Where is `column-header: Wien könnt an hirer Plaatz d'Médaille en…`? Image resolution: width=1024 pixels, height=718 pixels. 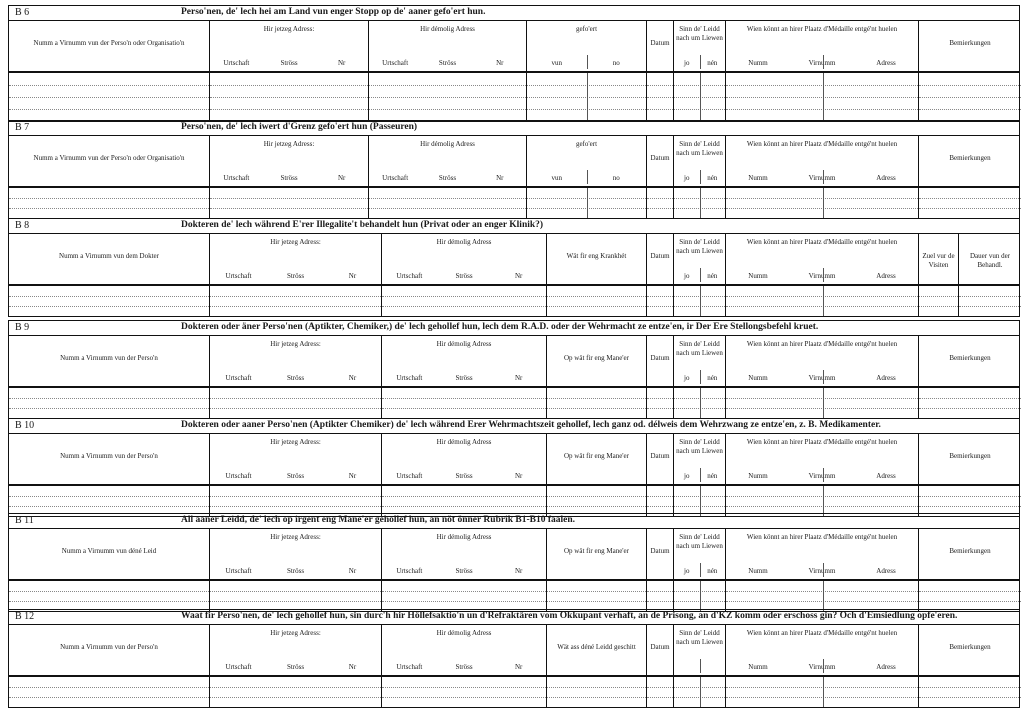
column-header: Wien könnt an hirer Plaatz d'Médaille en… is located at coordinates (821, 259).